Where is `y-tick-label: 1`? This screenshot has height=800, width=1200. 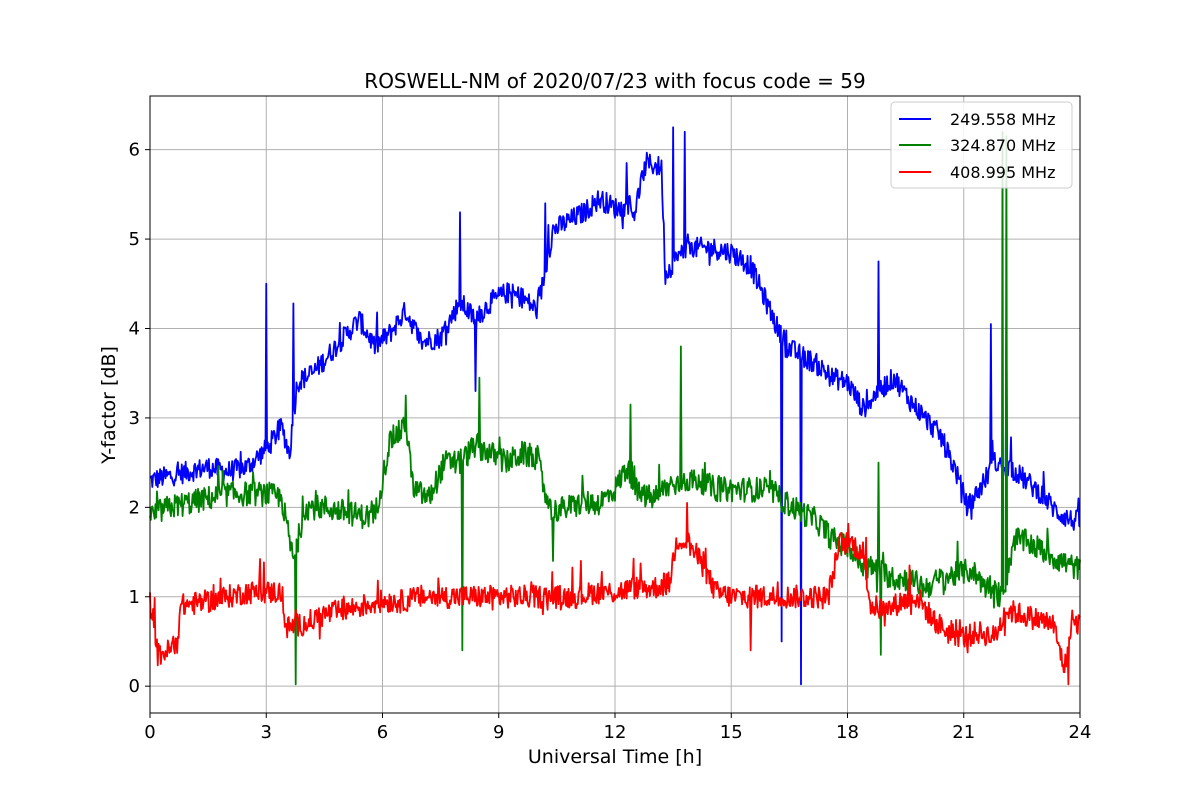
y-tick-label: 1 is located at coordinates (134, 597).